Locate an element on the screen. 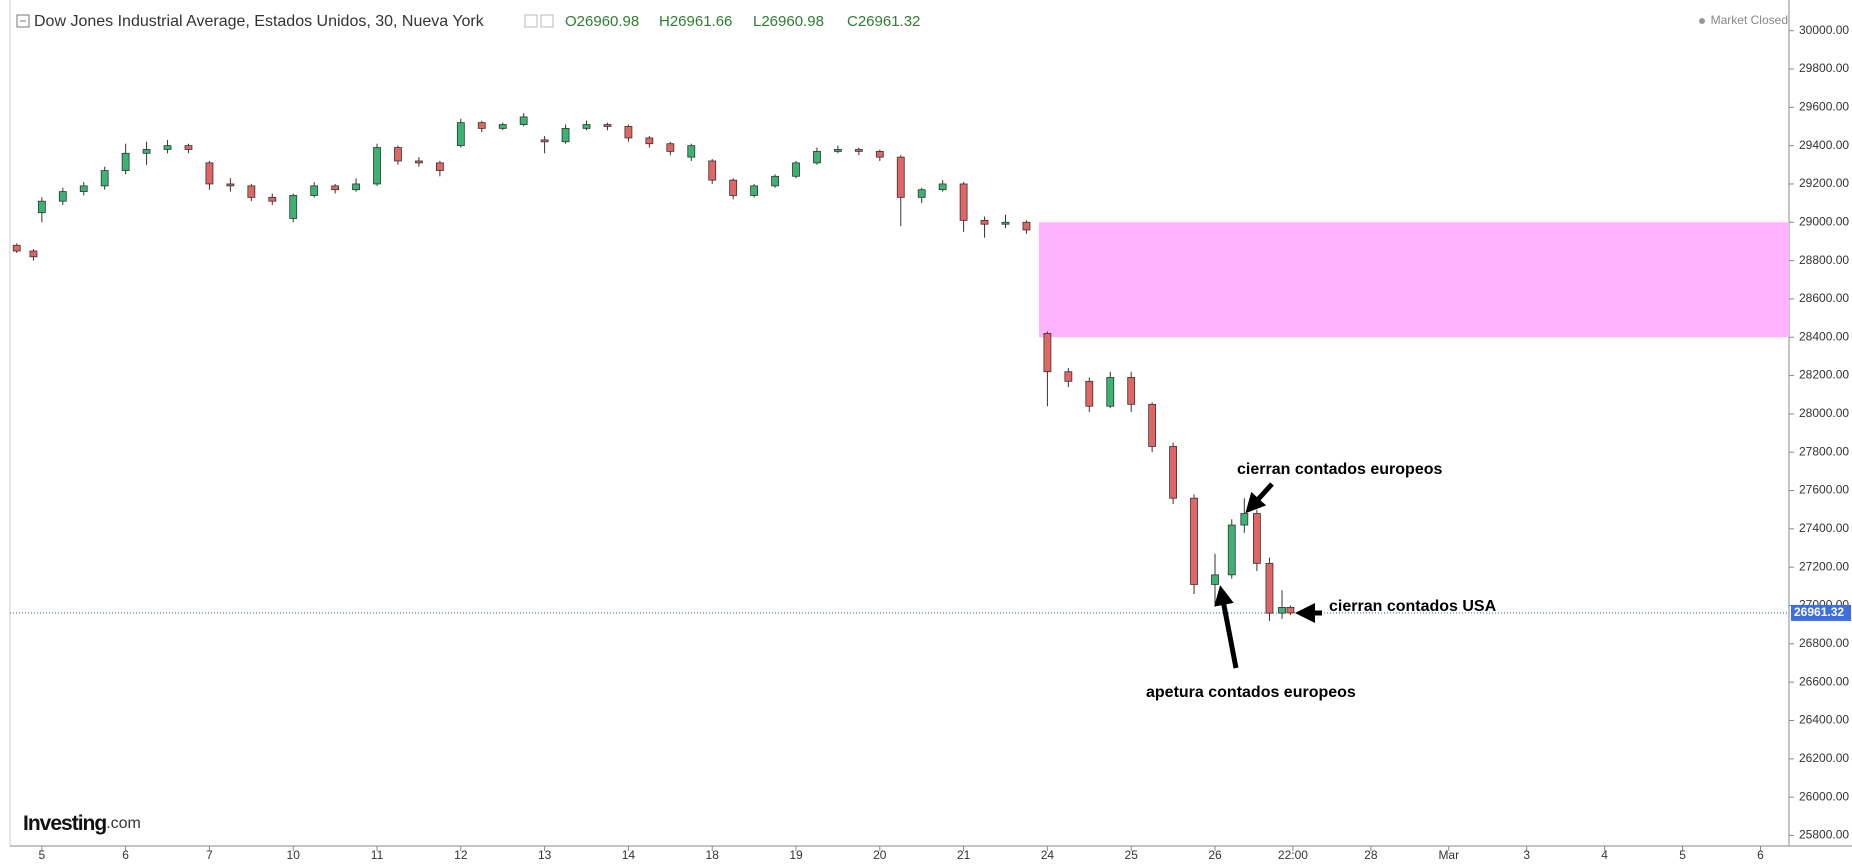  last-price-box is located at coordinates (1821, 612).